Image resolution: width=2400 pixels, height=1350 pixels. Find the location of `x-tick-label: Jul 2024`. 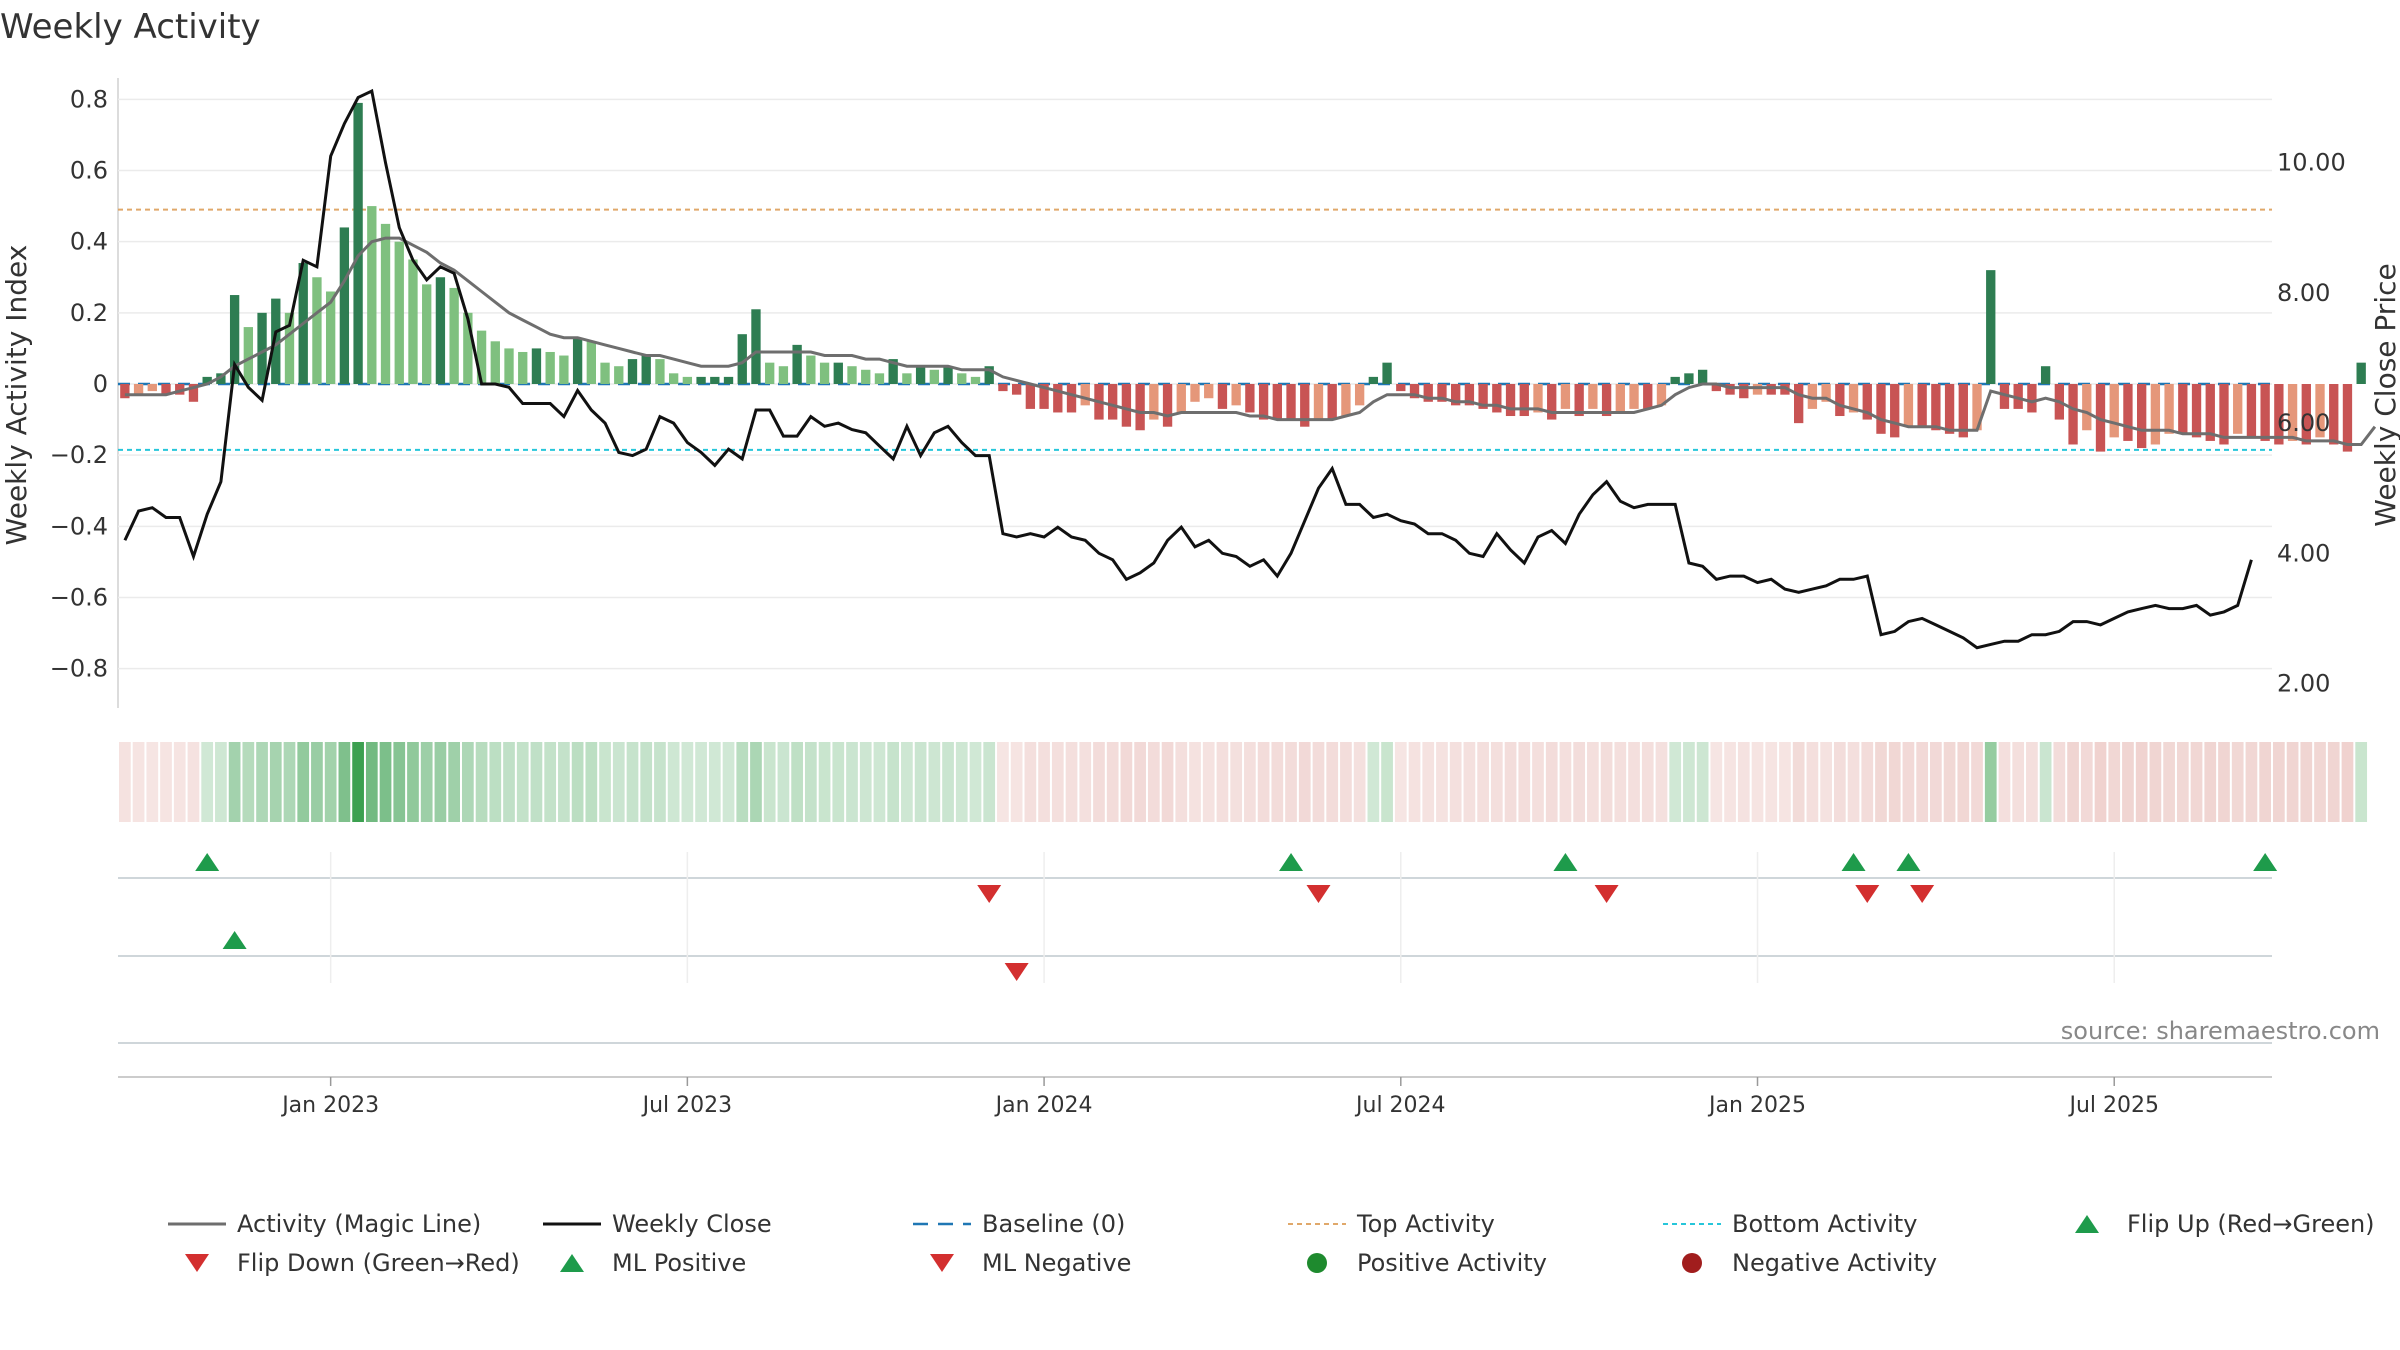

x-tick-label: Jul 2024 is located at coordinates (1400, 1105).